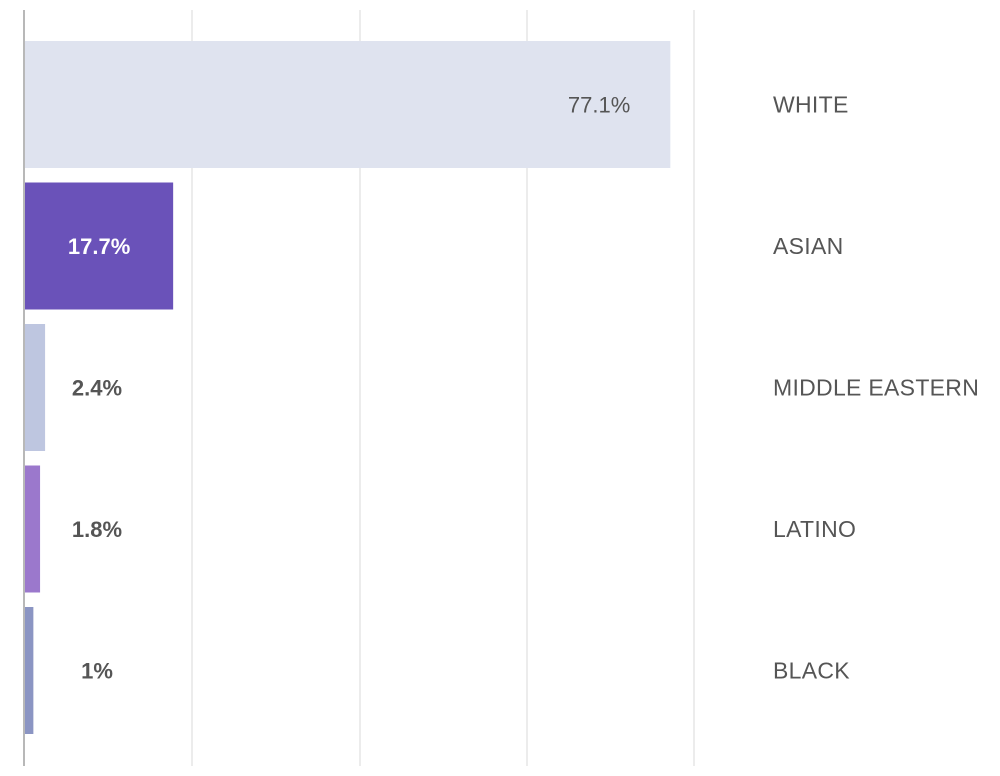 Image resolution: width=1000 pixels, height=776 pixels. I want to click on category-label-black: BLACK, so click(811, 671).